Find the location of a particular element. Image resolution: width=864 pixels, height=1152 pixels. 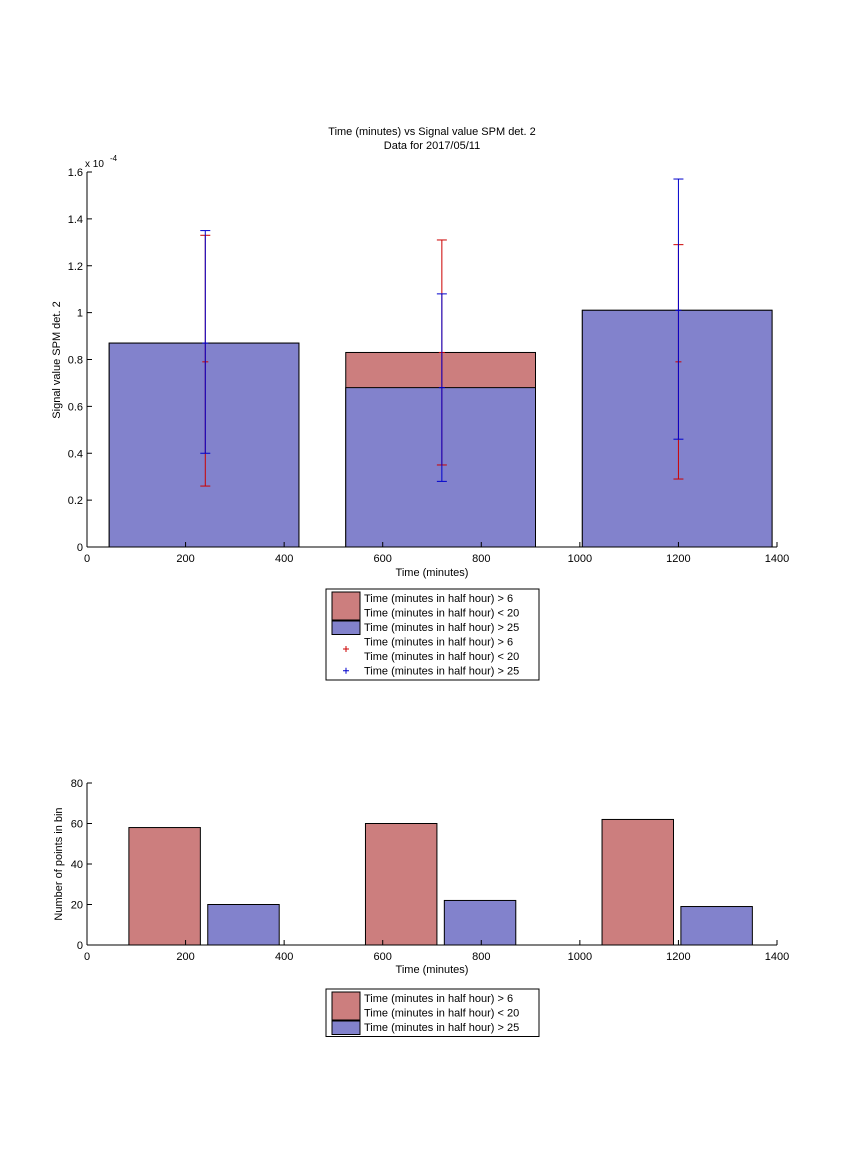

bottom-chart-y-tick-label: 0 is located at coordinates (80, 946).